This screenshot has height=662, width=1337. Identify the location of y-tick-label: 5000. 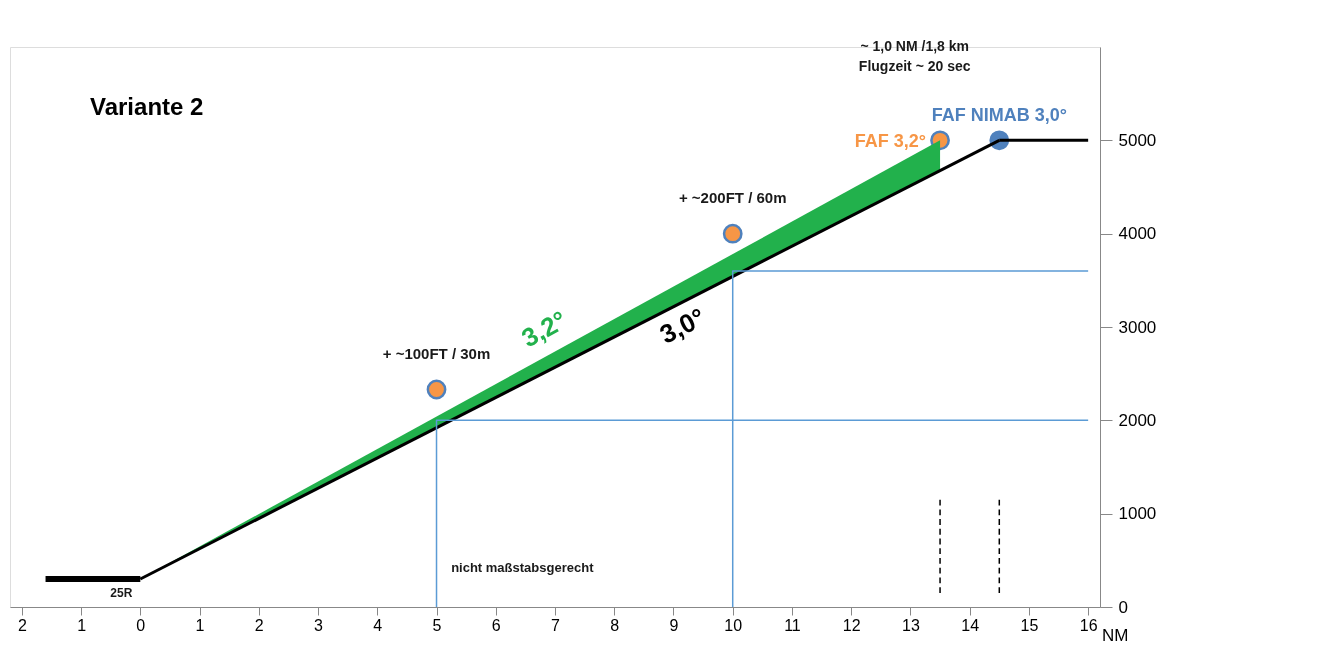
(1137, 140).